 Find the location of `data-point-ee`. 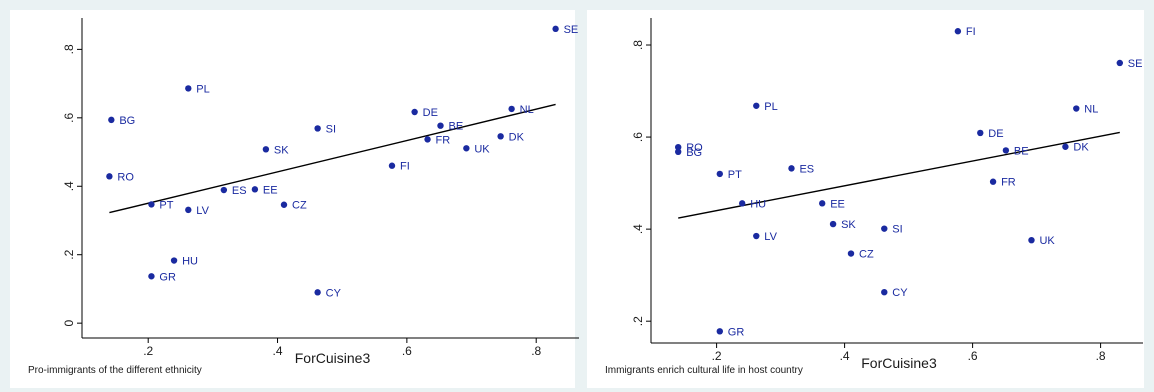

data-point-ee is located at coordinates (822, 203).